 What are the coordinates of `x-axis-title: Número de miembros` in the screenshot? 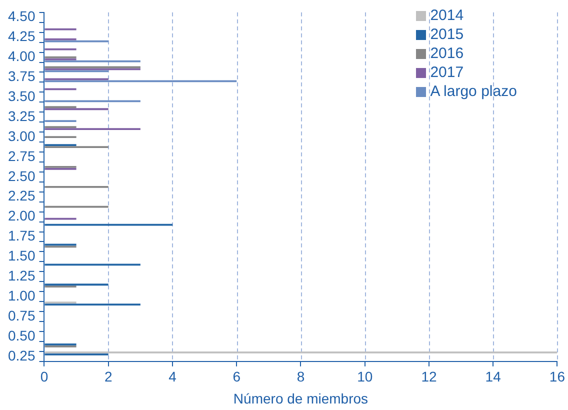 It's located at (300, 398).